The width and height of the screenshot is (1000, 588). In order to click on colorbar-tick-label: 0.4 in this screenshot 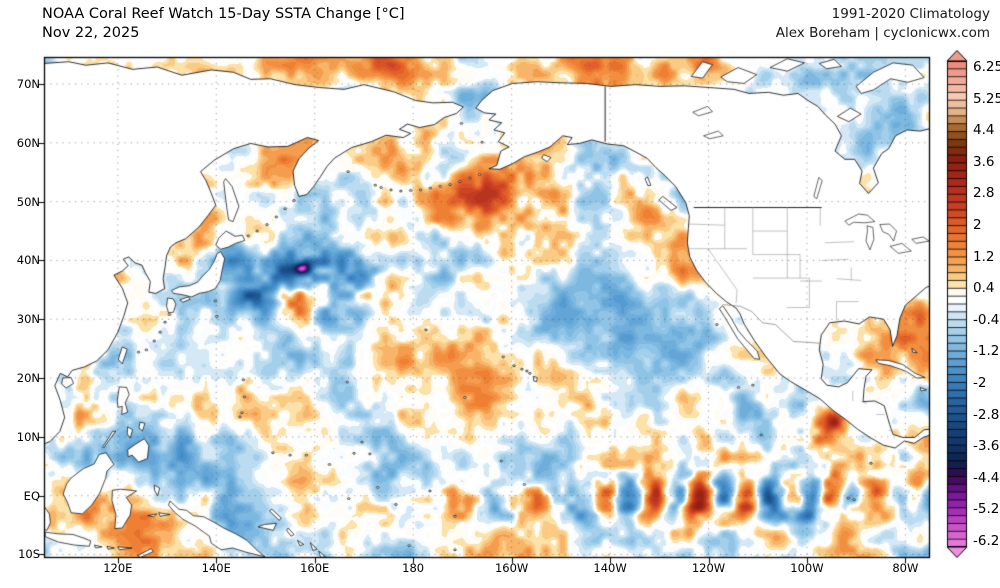, I will do `click(984, 288)`.